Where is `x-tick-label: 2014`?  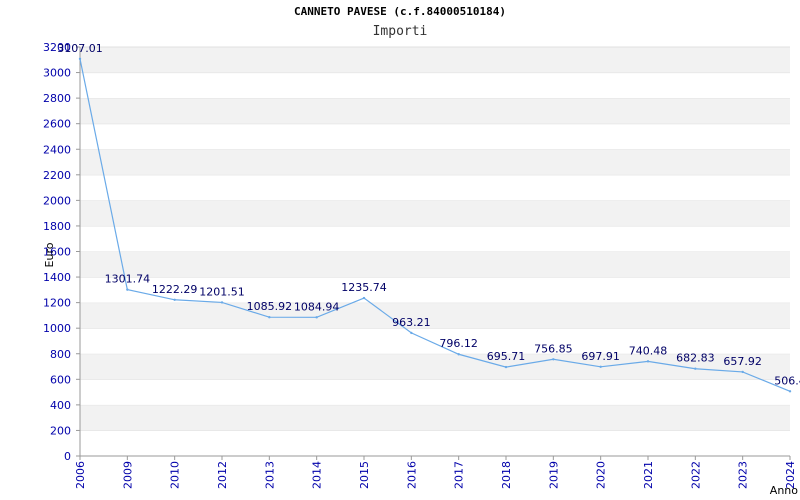 x-tick-label: 2014 is located at coordinates (317, 475).